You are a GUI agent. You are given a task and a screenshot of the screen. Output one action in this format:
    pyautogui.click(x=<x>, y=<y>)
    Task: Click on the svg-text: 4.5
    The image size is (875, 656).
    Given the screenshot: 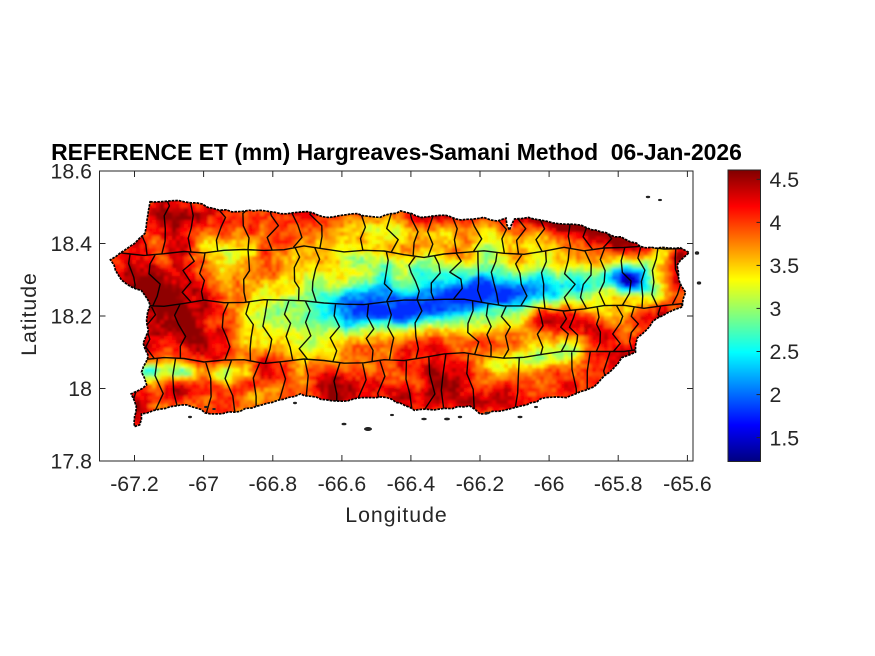 What is the action you would take?
    pyautogui.click(x=785, y=180)
    